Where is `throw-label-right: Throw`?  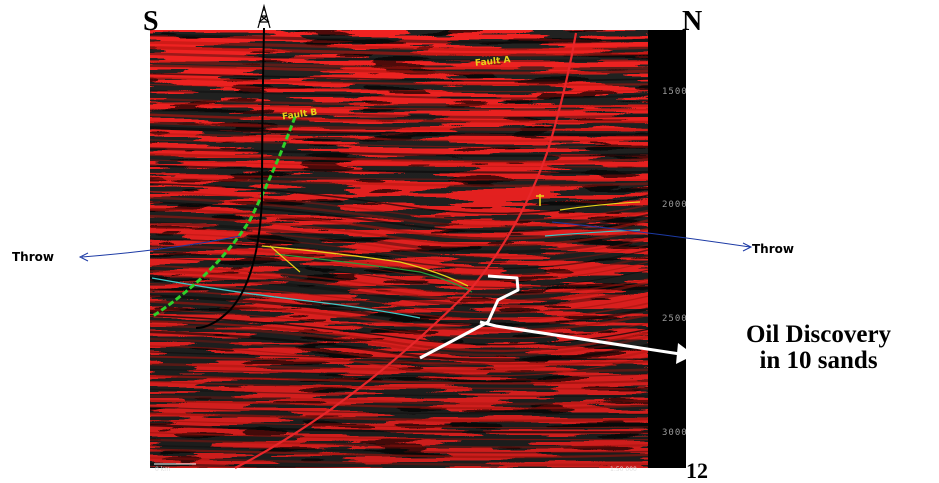
throw-label-right: Throw is located at coordinates (773, 249).